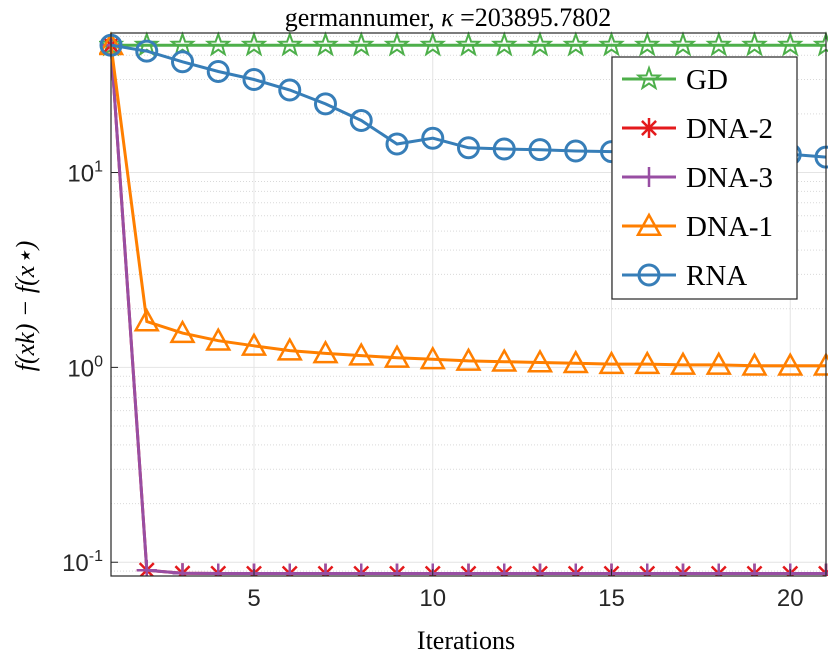 This screenshot has height=656, width=830. I want to click on legend: GD DNA-2 DNA-3 DNA-1 RNA, so click(704, 178).